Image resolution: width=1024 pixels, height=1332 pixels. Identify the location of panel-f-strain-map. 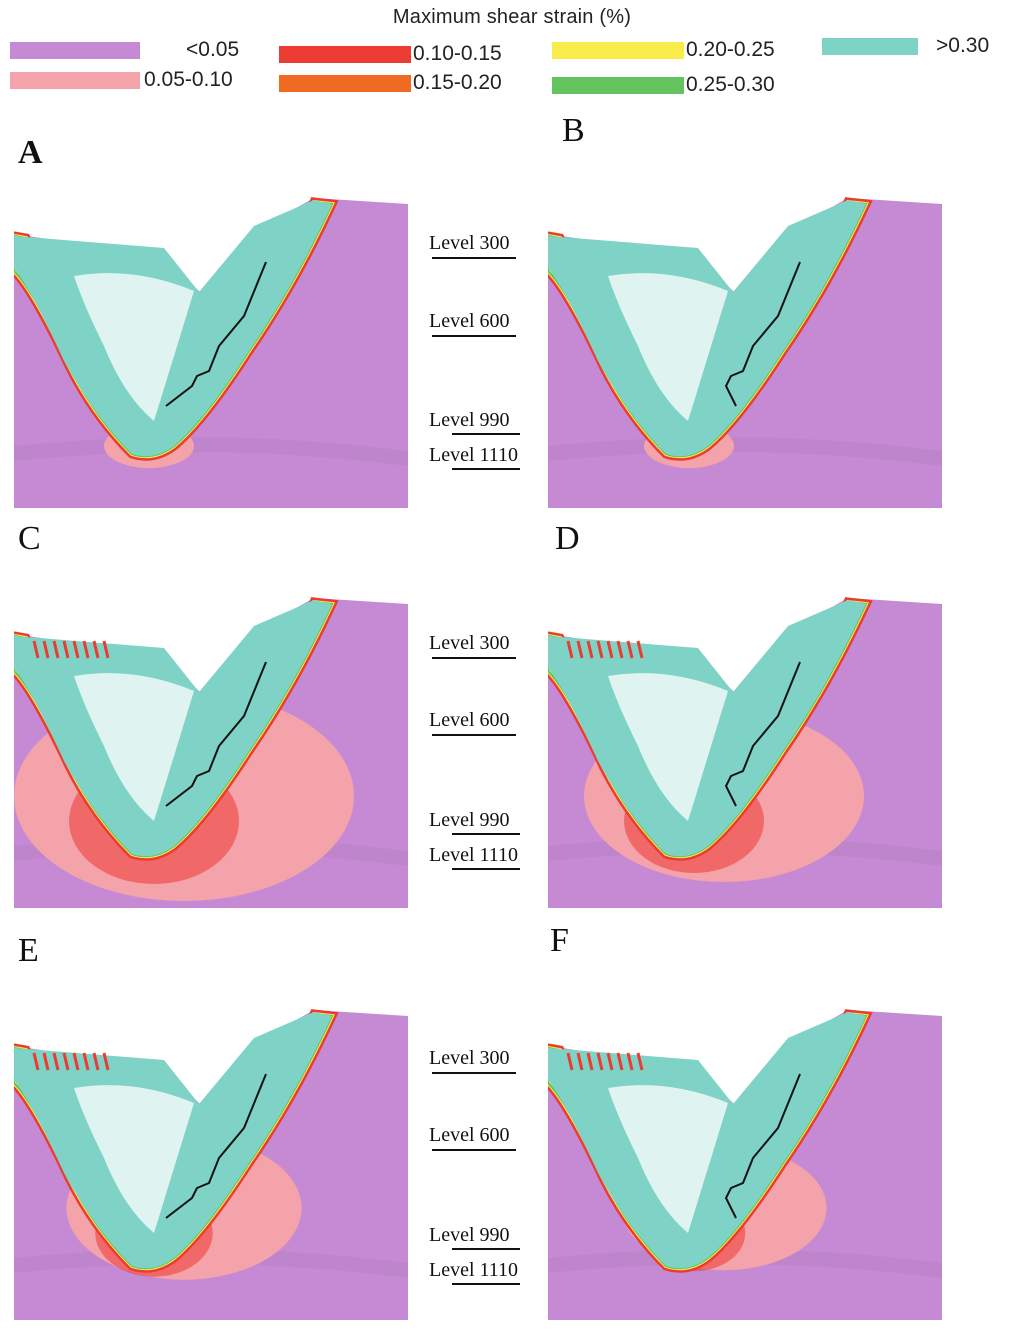
(745, 1164).